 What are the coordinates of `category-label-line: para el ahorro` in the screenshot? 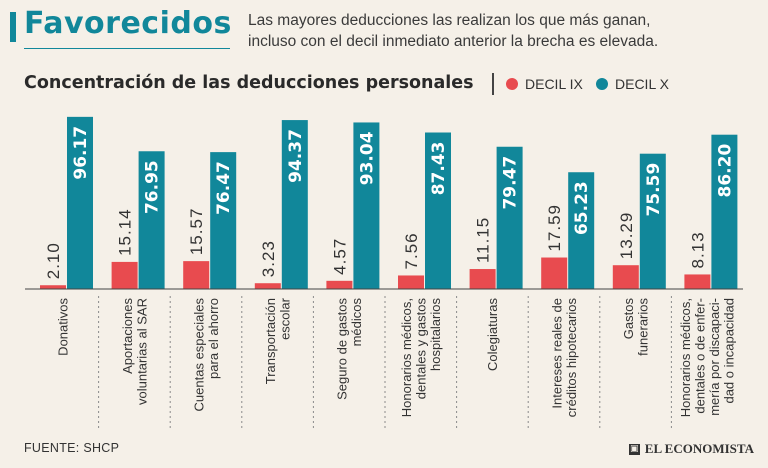 It's located at (213, 338).